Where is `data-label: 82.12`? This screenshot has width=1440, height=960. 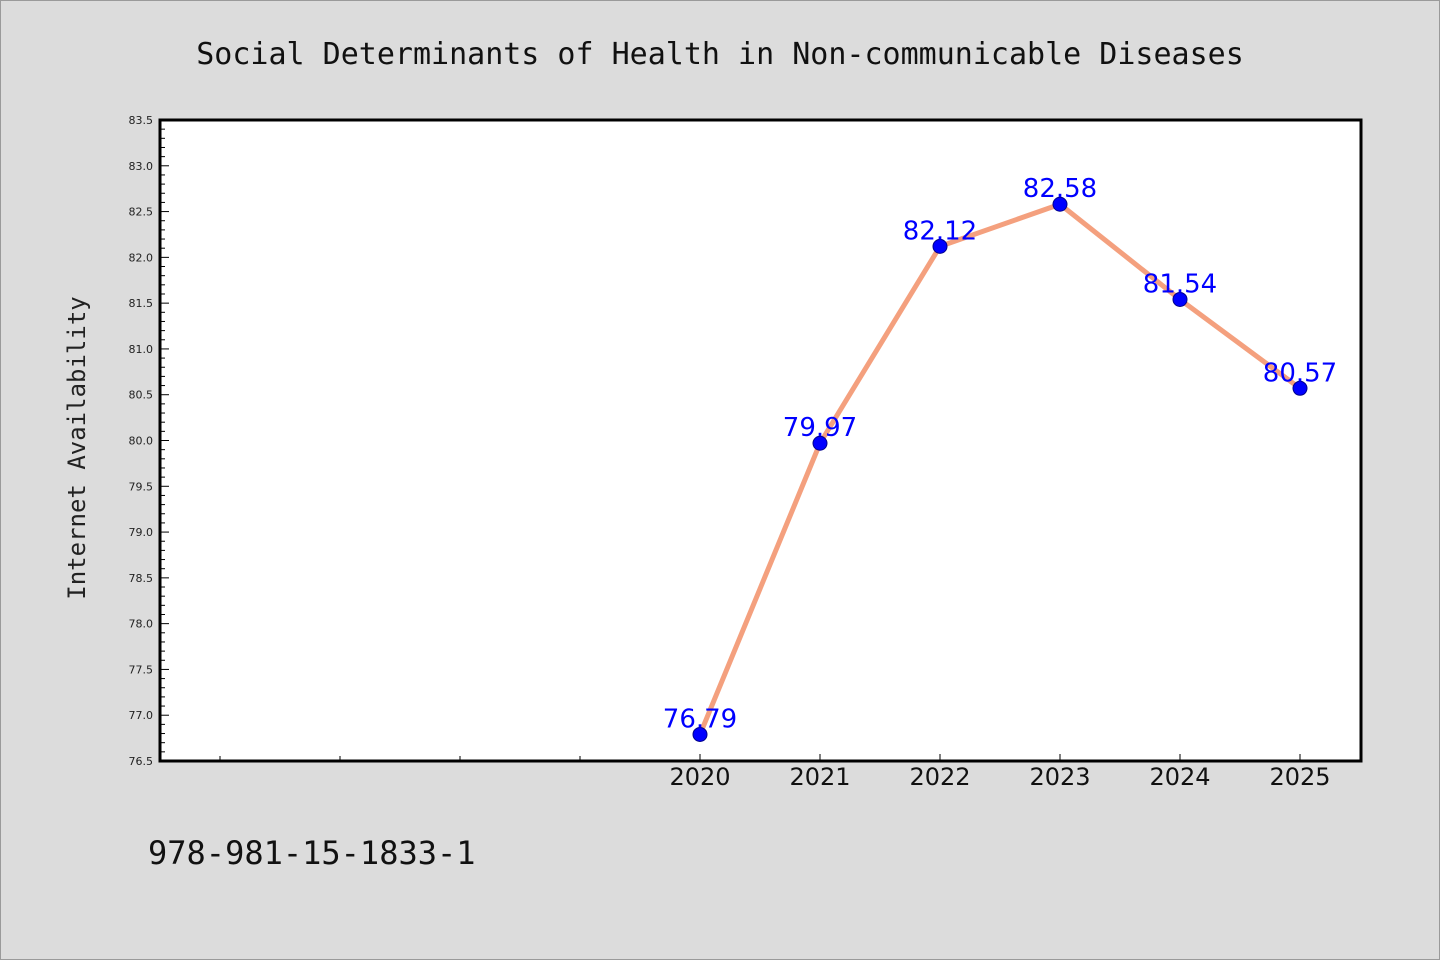
data-label: 82.12 is located at coordinates (940, 231).